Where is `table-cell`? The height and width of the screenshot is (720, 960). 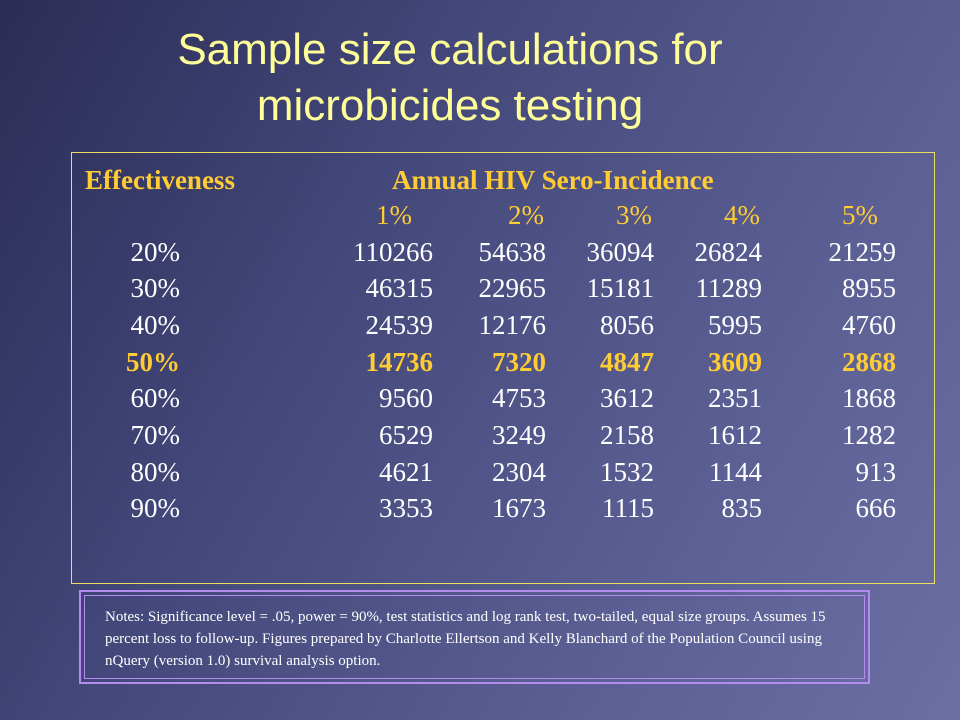
table-cell is located at coordinates (126, 215).